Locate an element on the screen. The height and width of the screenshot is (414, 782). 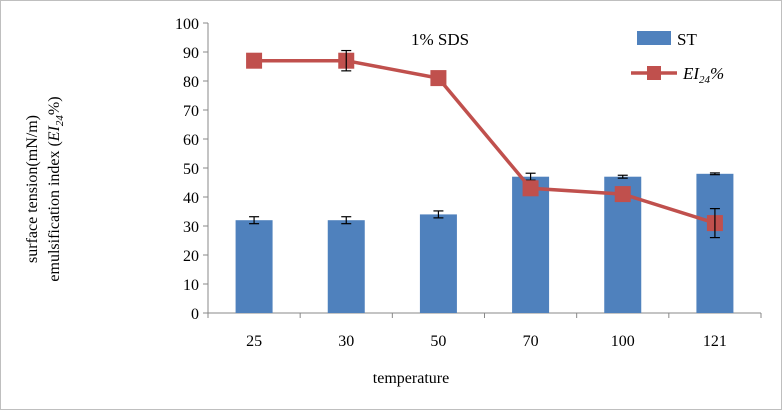
y-tick-label: 30 is located at coordinates (191, 227).